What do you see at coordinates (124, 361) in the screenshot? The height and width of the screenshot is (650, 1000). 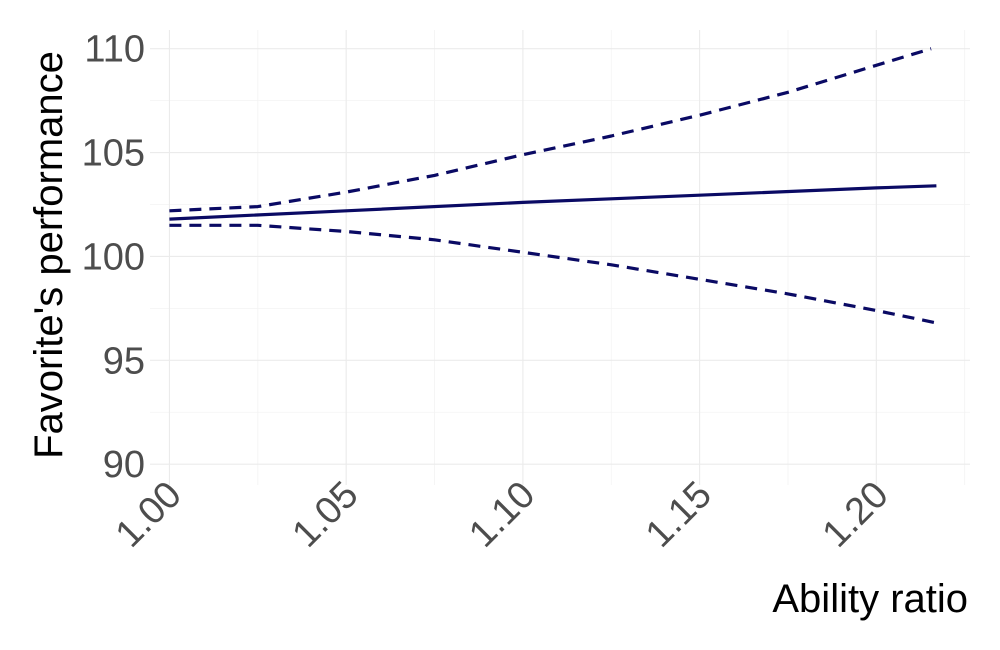 I see `y-tick-label: 95` at bounding box center [124, 361].